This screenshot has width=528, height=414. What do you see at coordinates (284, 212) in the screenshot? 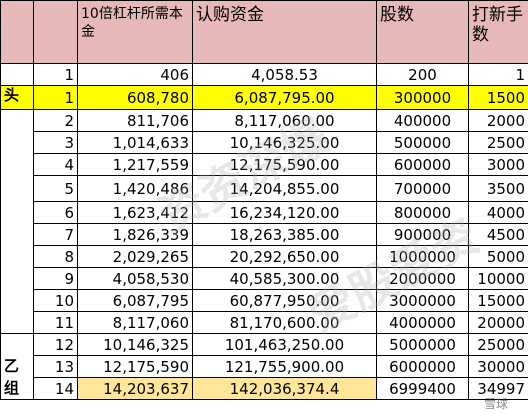
I see `fund-cell: 16,234,120.00` at bounding box center [284, 212].